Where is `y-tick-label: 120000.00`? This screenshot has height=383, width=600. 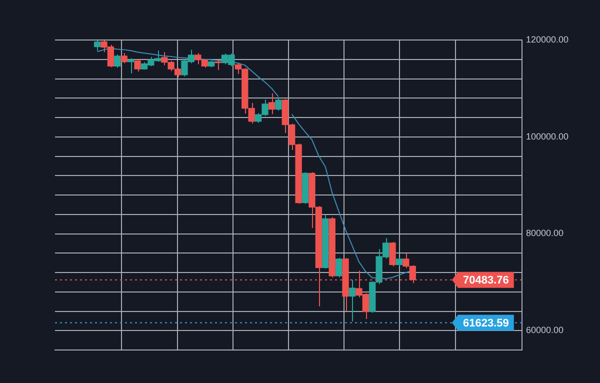
y-tick-label: 120000.00 is located at coordinates (547, 39).